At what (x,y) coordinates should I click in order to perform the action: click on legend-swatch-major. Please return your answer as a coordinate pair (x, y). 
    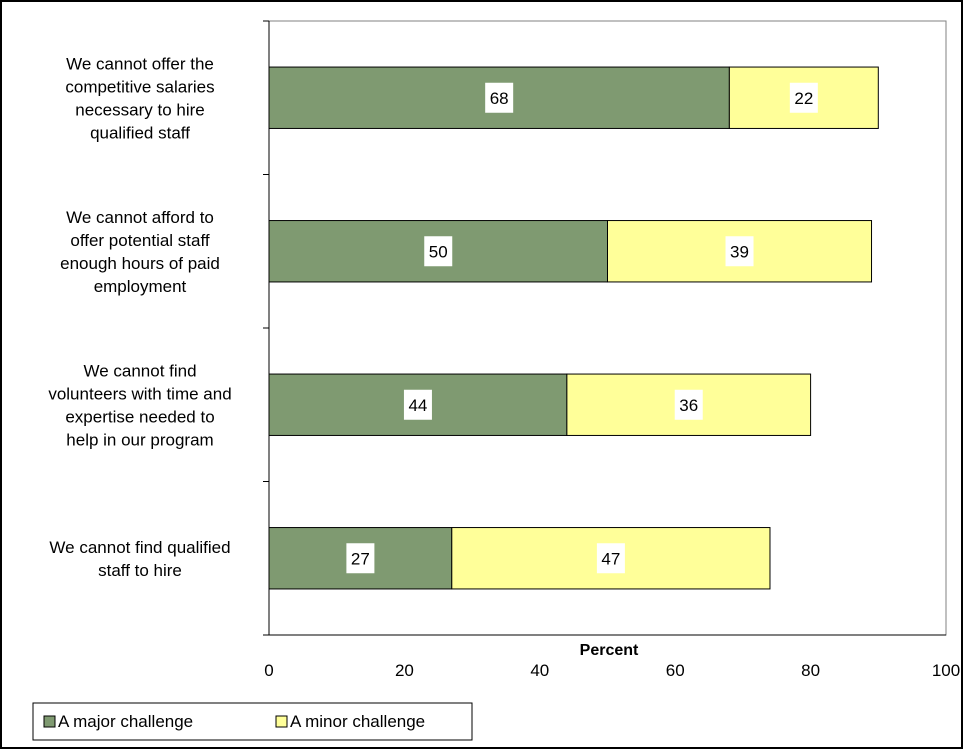
    Looking at the image, I should click on (49, 721).